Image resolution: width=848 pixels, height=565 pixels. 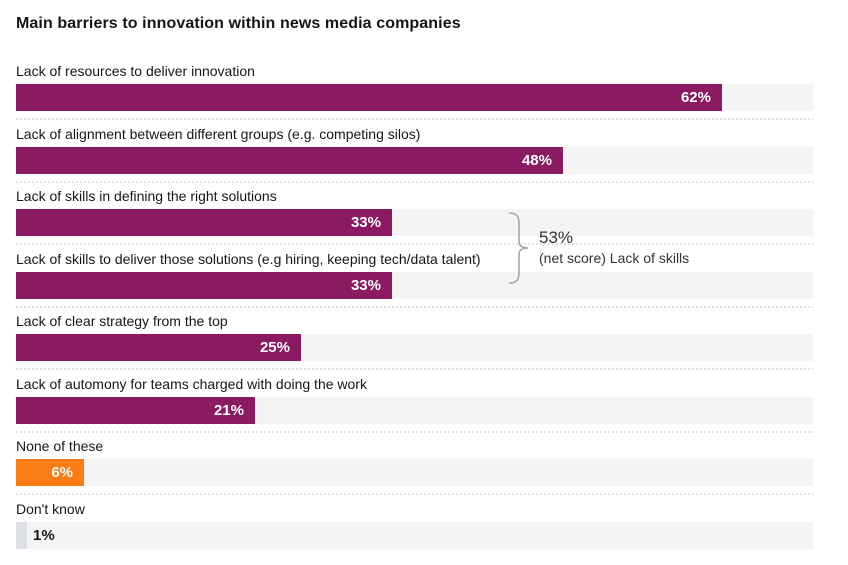 I want to click on bar-value-label: 6%, so click(x=62, y=472).